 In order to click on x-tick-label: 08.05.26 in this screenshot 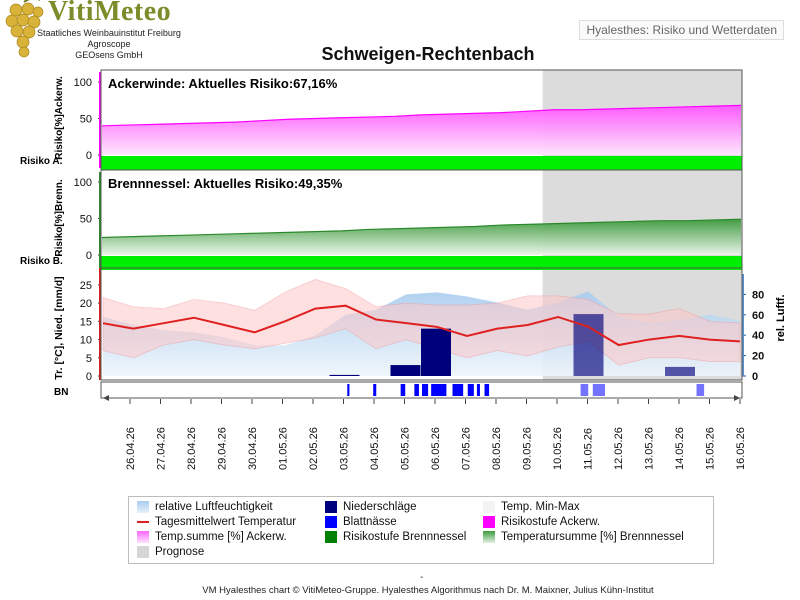, I will do `click(497, 448)`.